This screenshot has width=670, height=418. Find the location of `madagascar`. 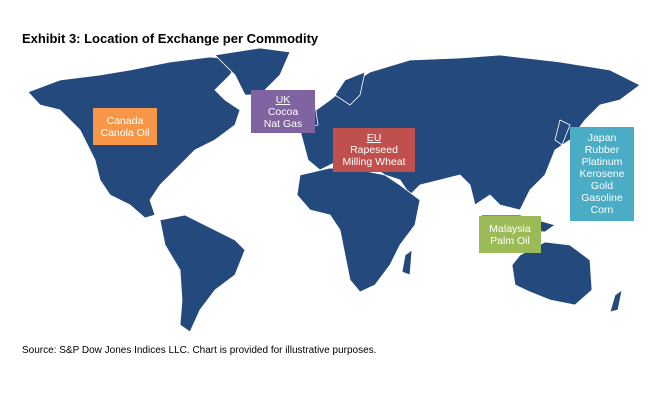

madagascar is located at coordinates (407, 262).